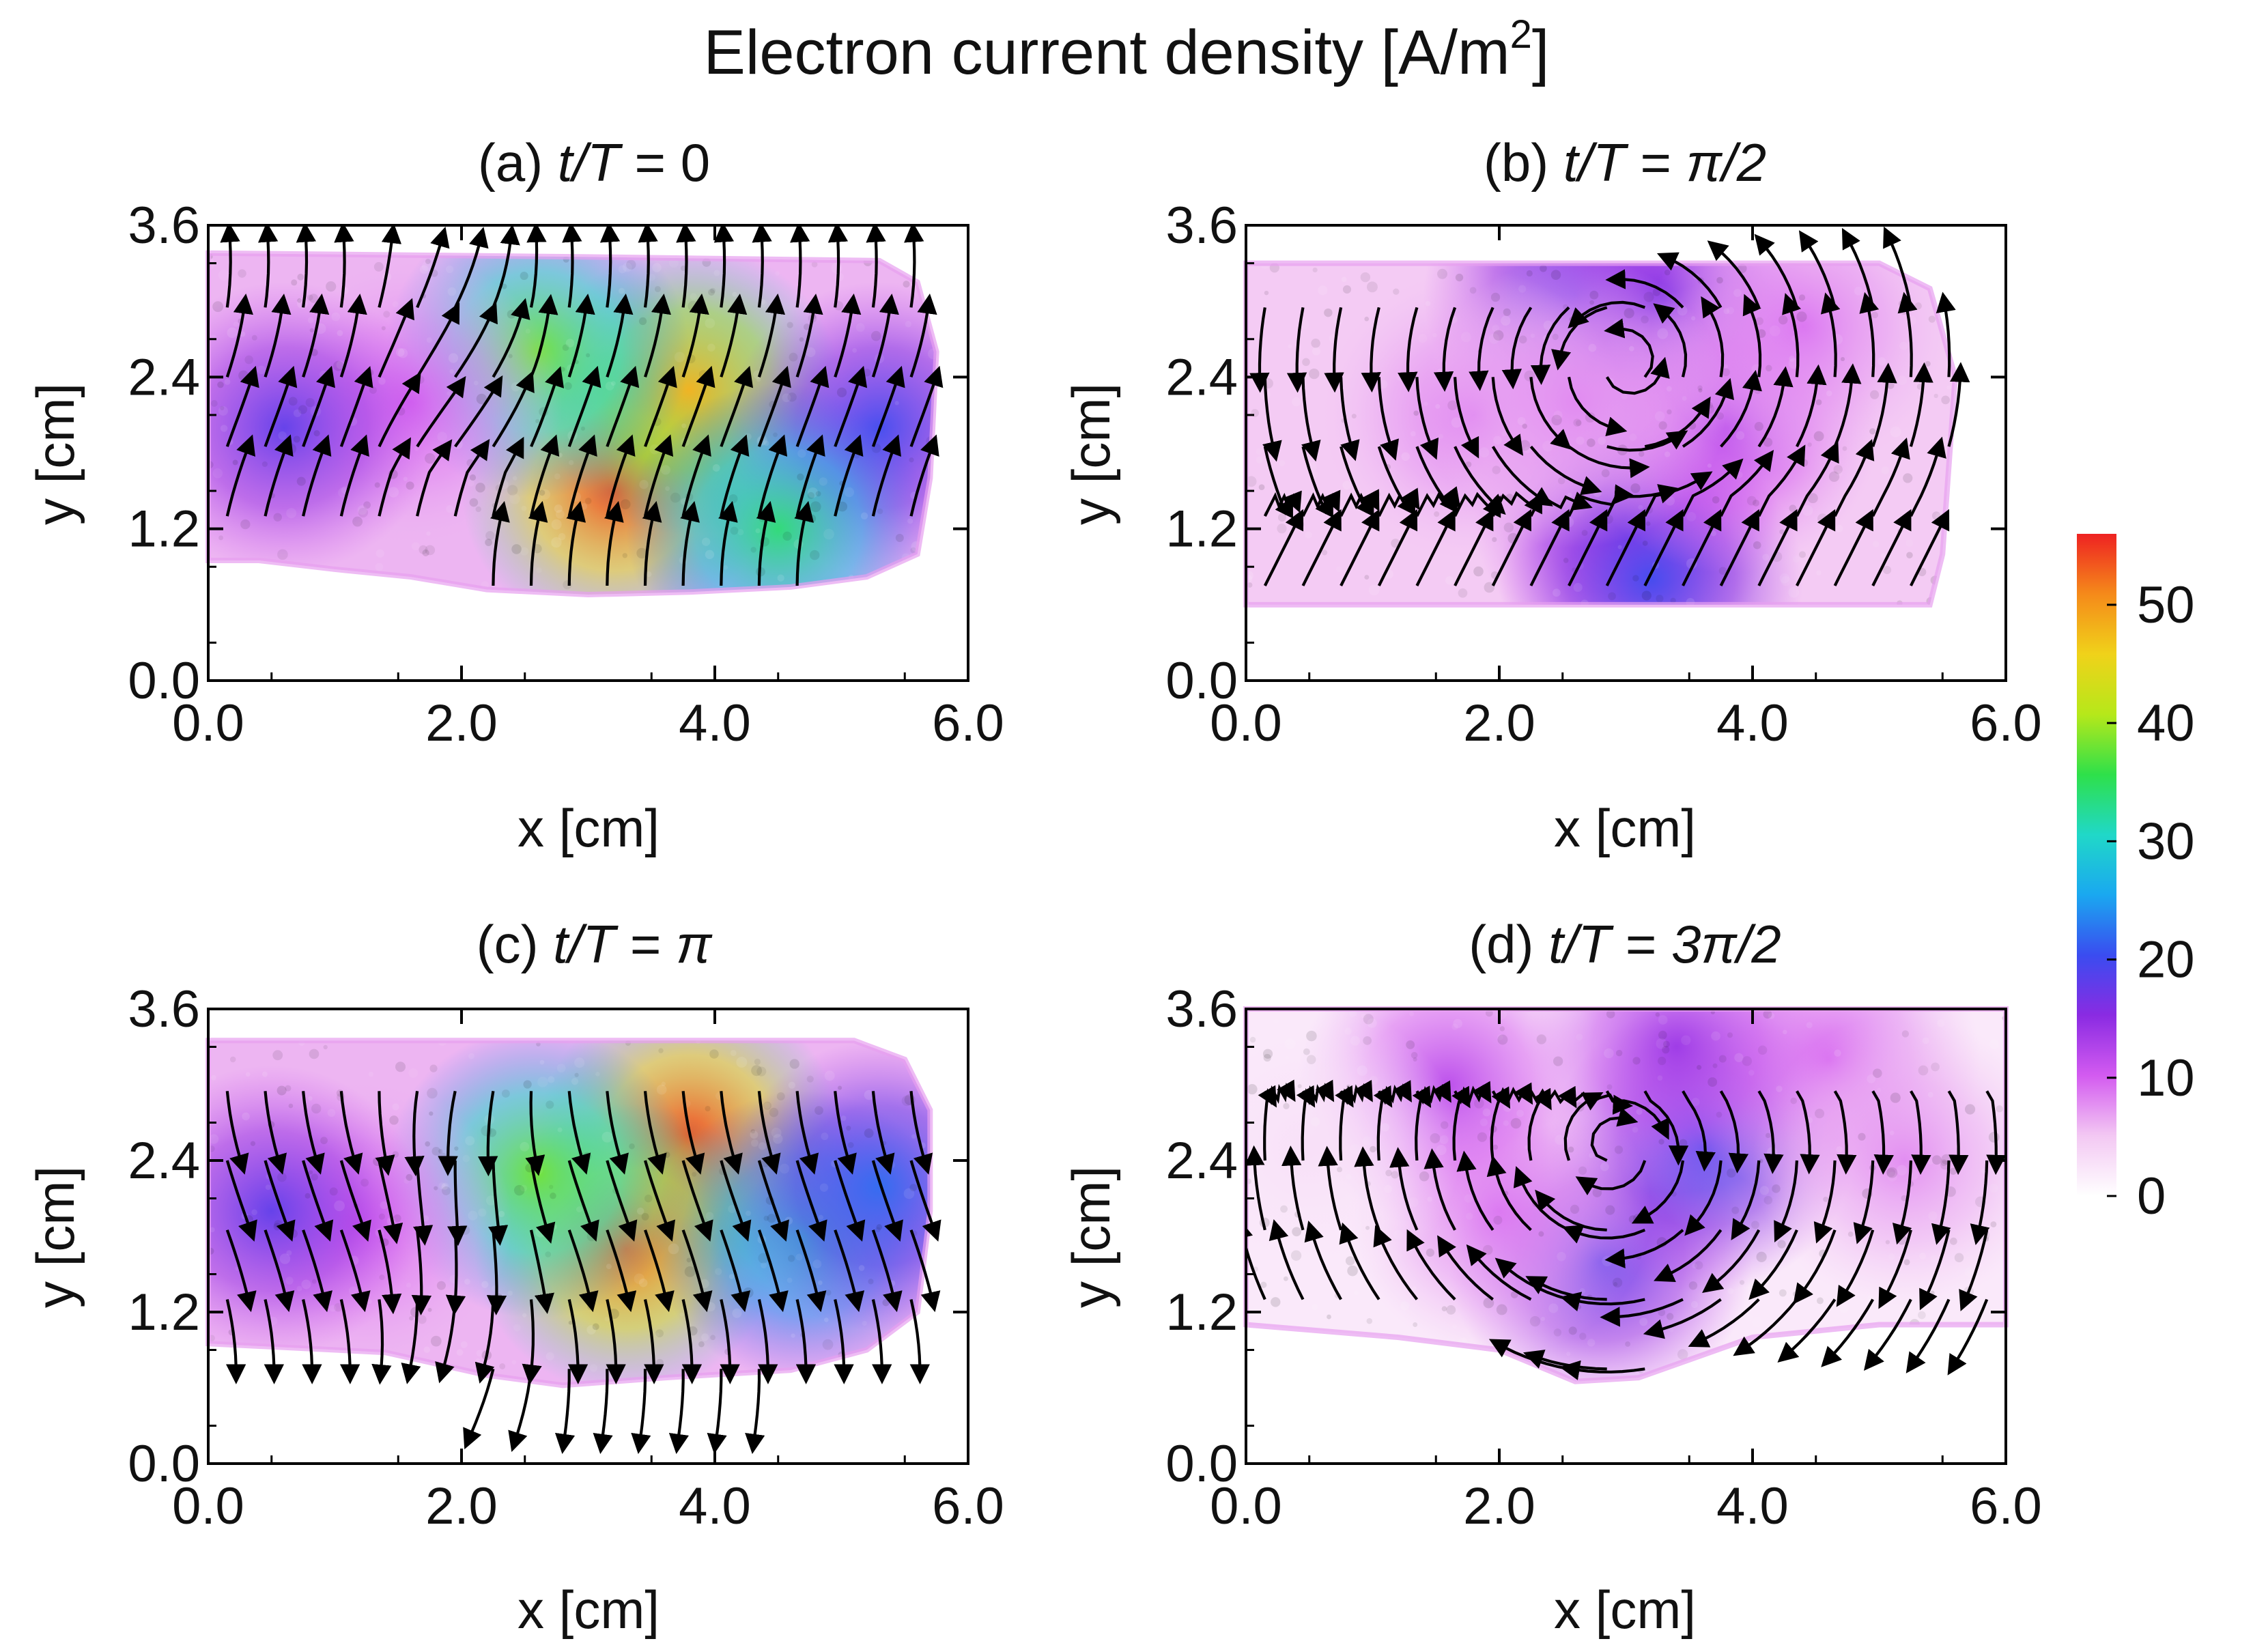  What do you see at coordinates (1625, 162) in the screenshot?
I see `panel-b-title: (b) t/T = π/2` at bounding box center [1625, 162].